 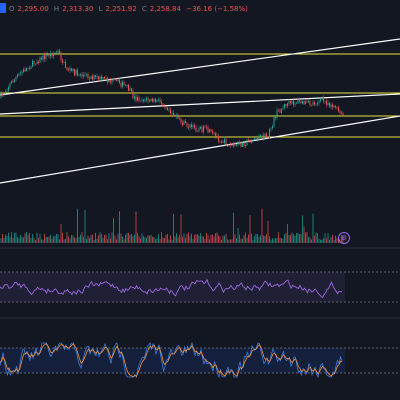 I want to click on stoch-k-line, so click(x=171, y=360).